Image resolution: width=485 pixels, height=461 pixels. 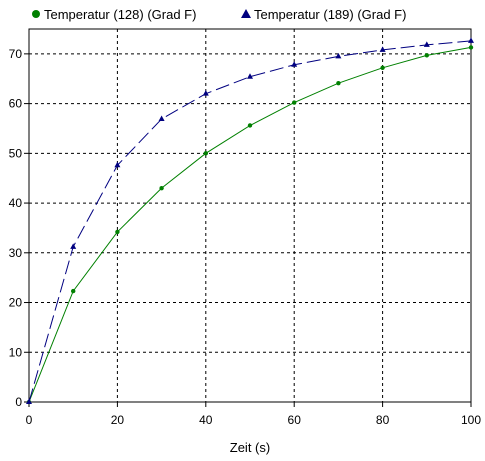 What do you see at coordinates (16, 352) in the screenshot?
I see `y-tick-label: 10` at bounding box center [16, 352].